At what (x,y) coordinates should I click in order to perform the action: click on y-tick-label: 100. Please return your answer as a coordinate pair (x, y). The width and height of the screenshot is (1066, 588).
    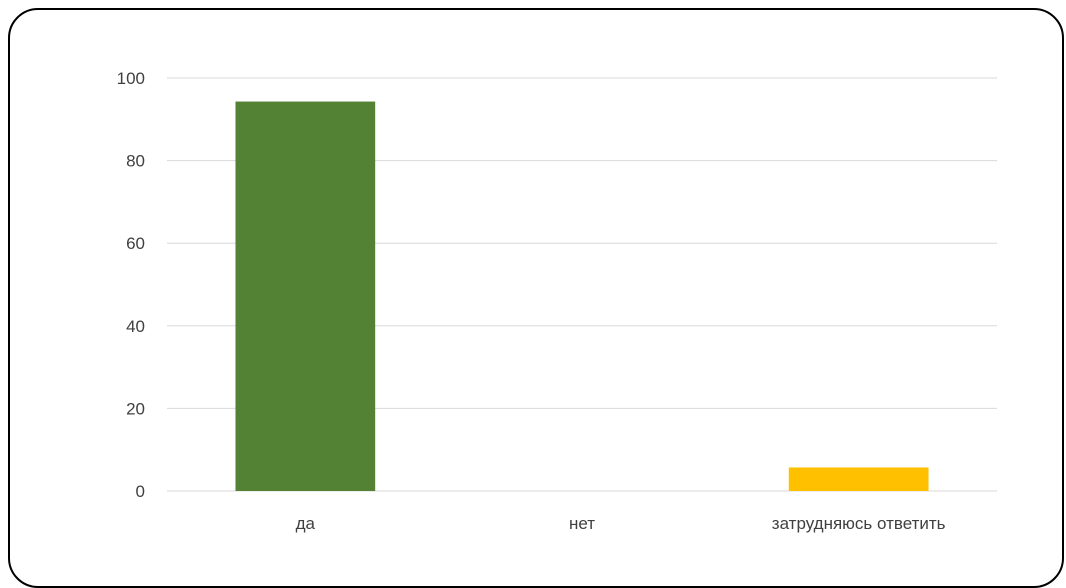
    Looking at the image, I should click on (131, 78).